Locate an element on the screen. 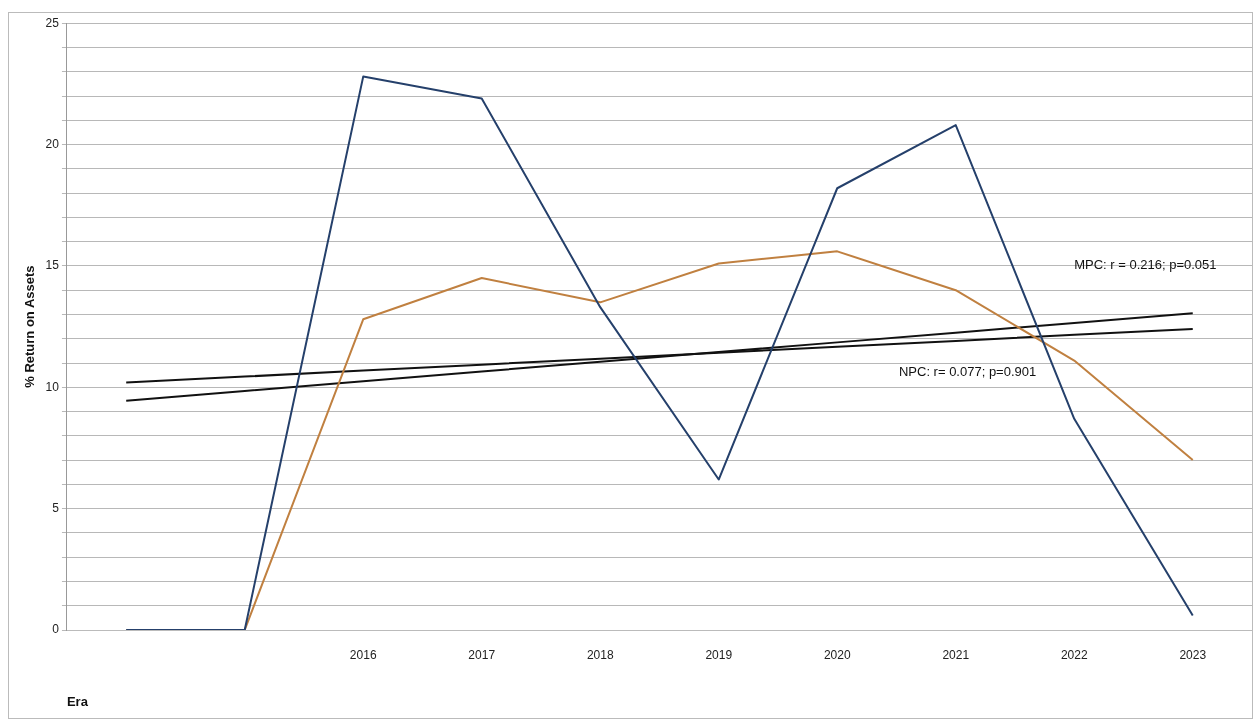 The image size is (1253, 719). x-tick-label: 2018 is located at coordinates (600, 654).